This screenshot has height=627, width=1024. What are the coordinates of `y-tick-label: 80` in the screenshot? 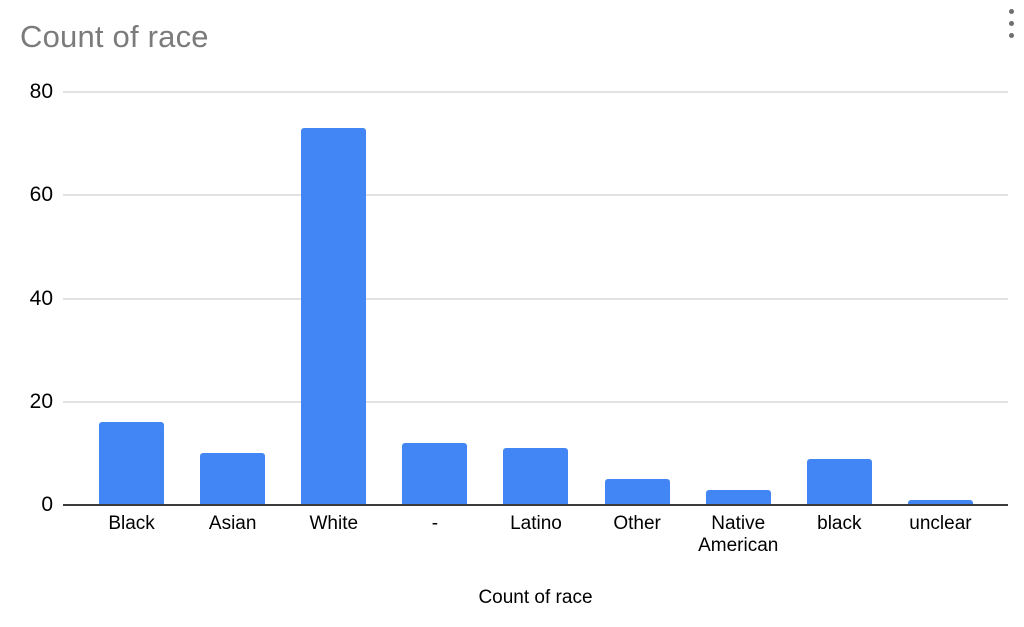 It's located at (41, 91).